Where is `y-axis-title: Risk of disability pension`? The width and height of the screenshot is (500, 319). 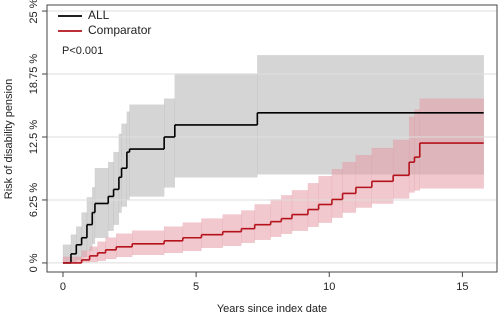
y-axis-title: Risk of disability pension is located at coordinates (9, 139).